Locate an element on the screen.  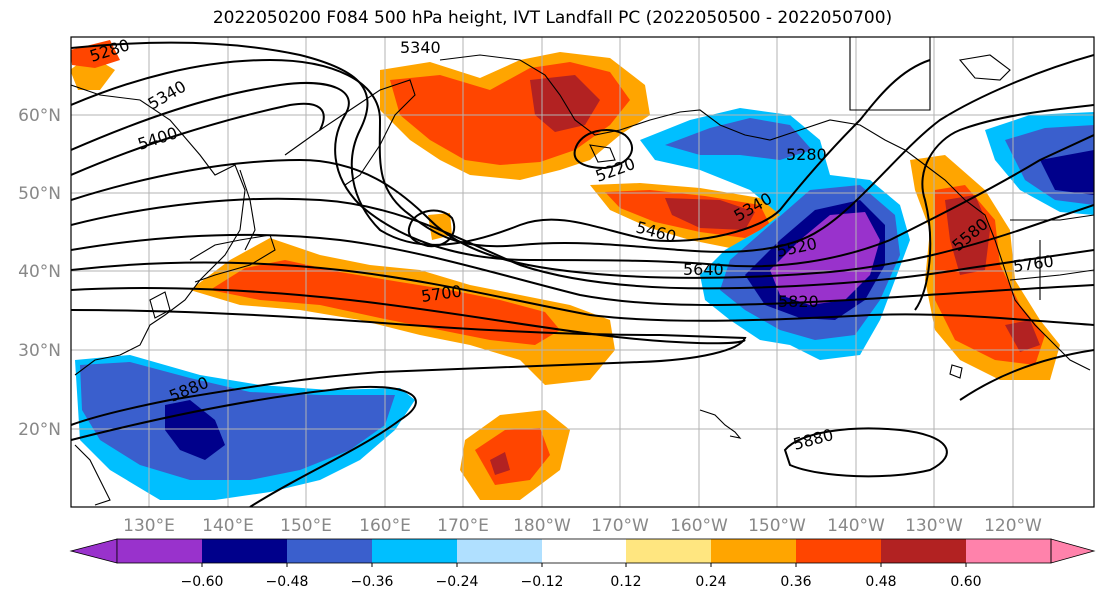
colorbar-tick-label: 0.60 is located at coordinates (965, 582).